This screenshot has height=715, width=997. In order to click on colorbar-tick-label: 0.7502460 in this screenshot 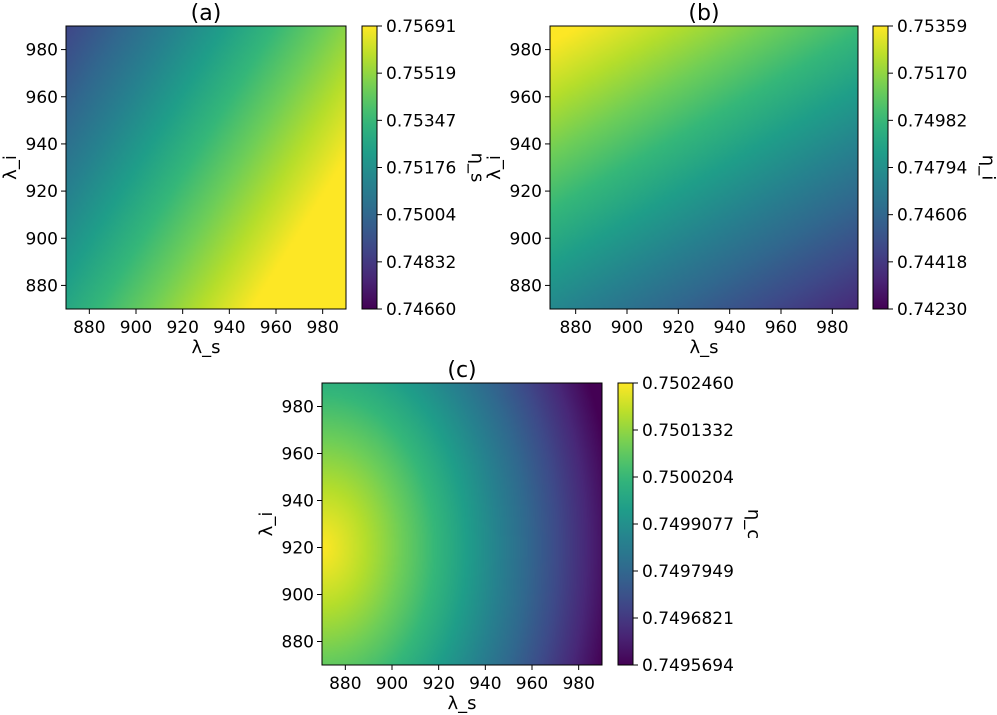, I will do `click(688, 384)`.